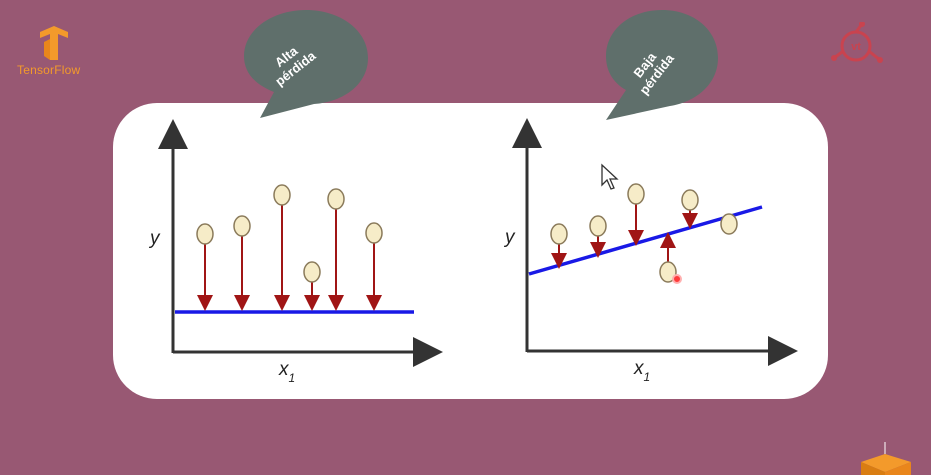 This screenshot has height=475, width=931. I want to click on speech-bubble-high-loss, so click(306, 64).